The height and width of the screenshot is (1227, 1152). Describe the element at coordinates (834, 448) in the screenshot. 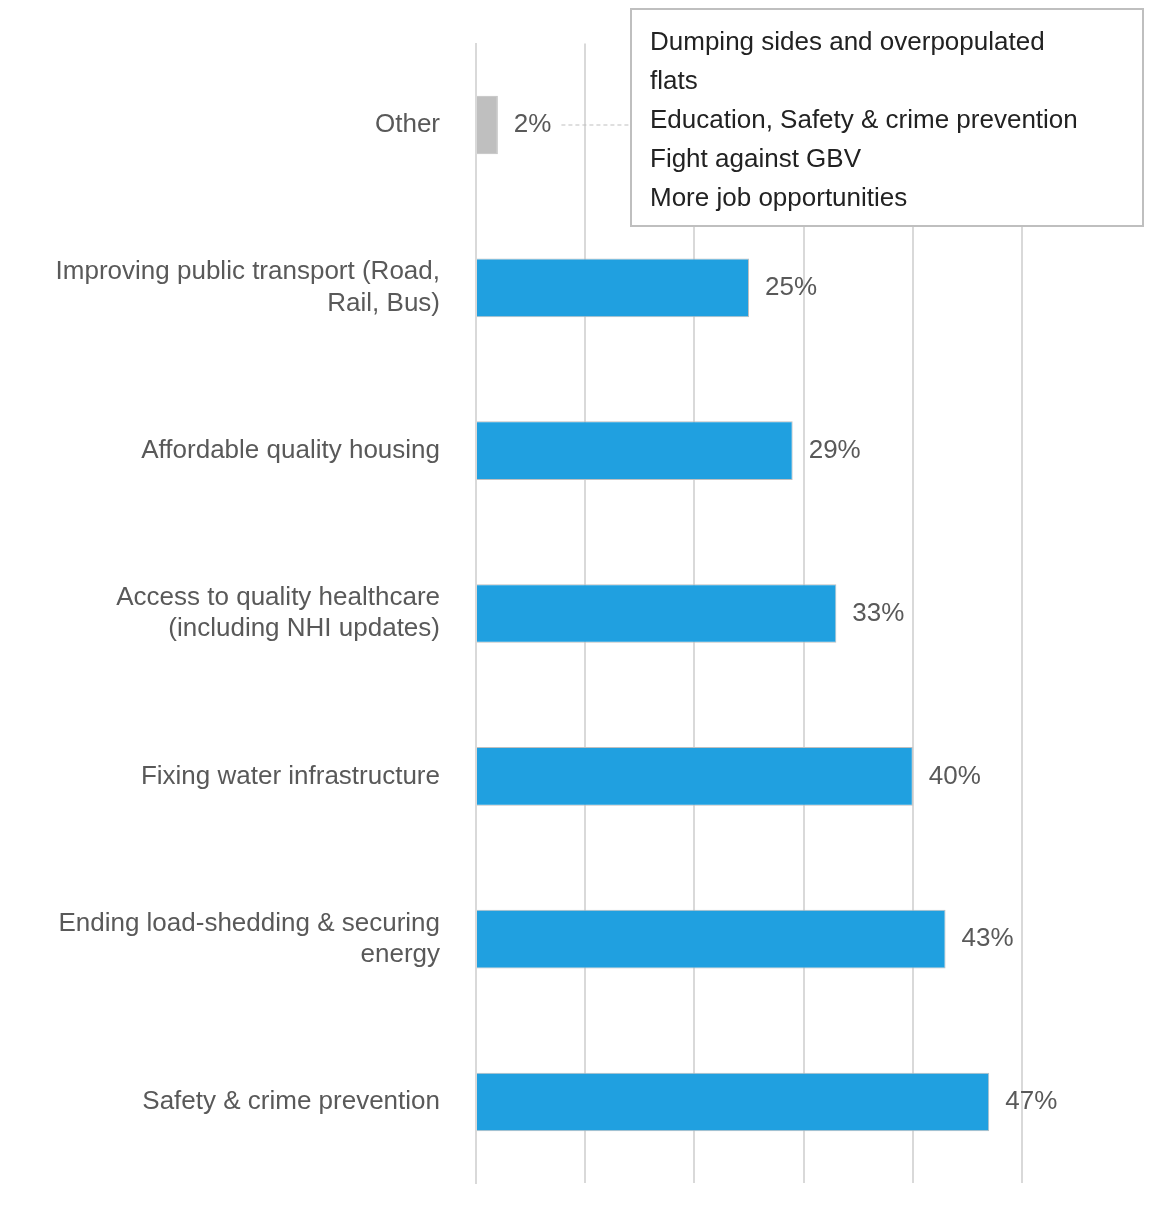

I see `data-label: 29%` at that location.